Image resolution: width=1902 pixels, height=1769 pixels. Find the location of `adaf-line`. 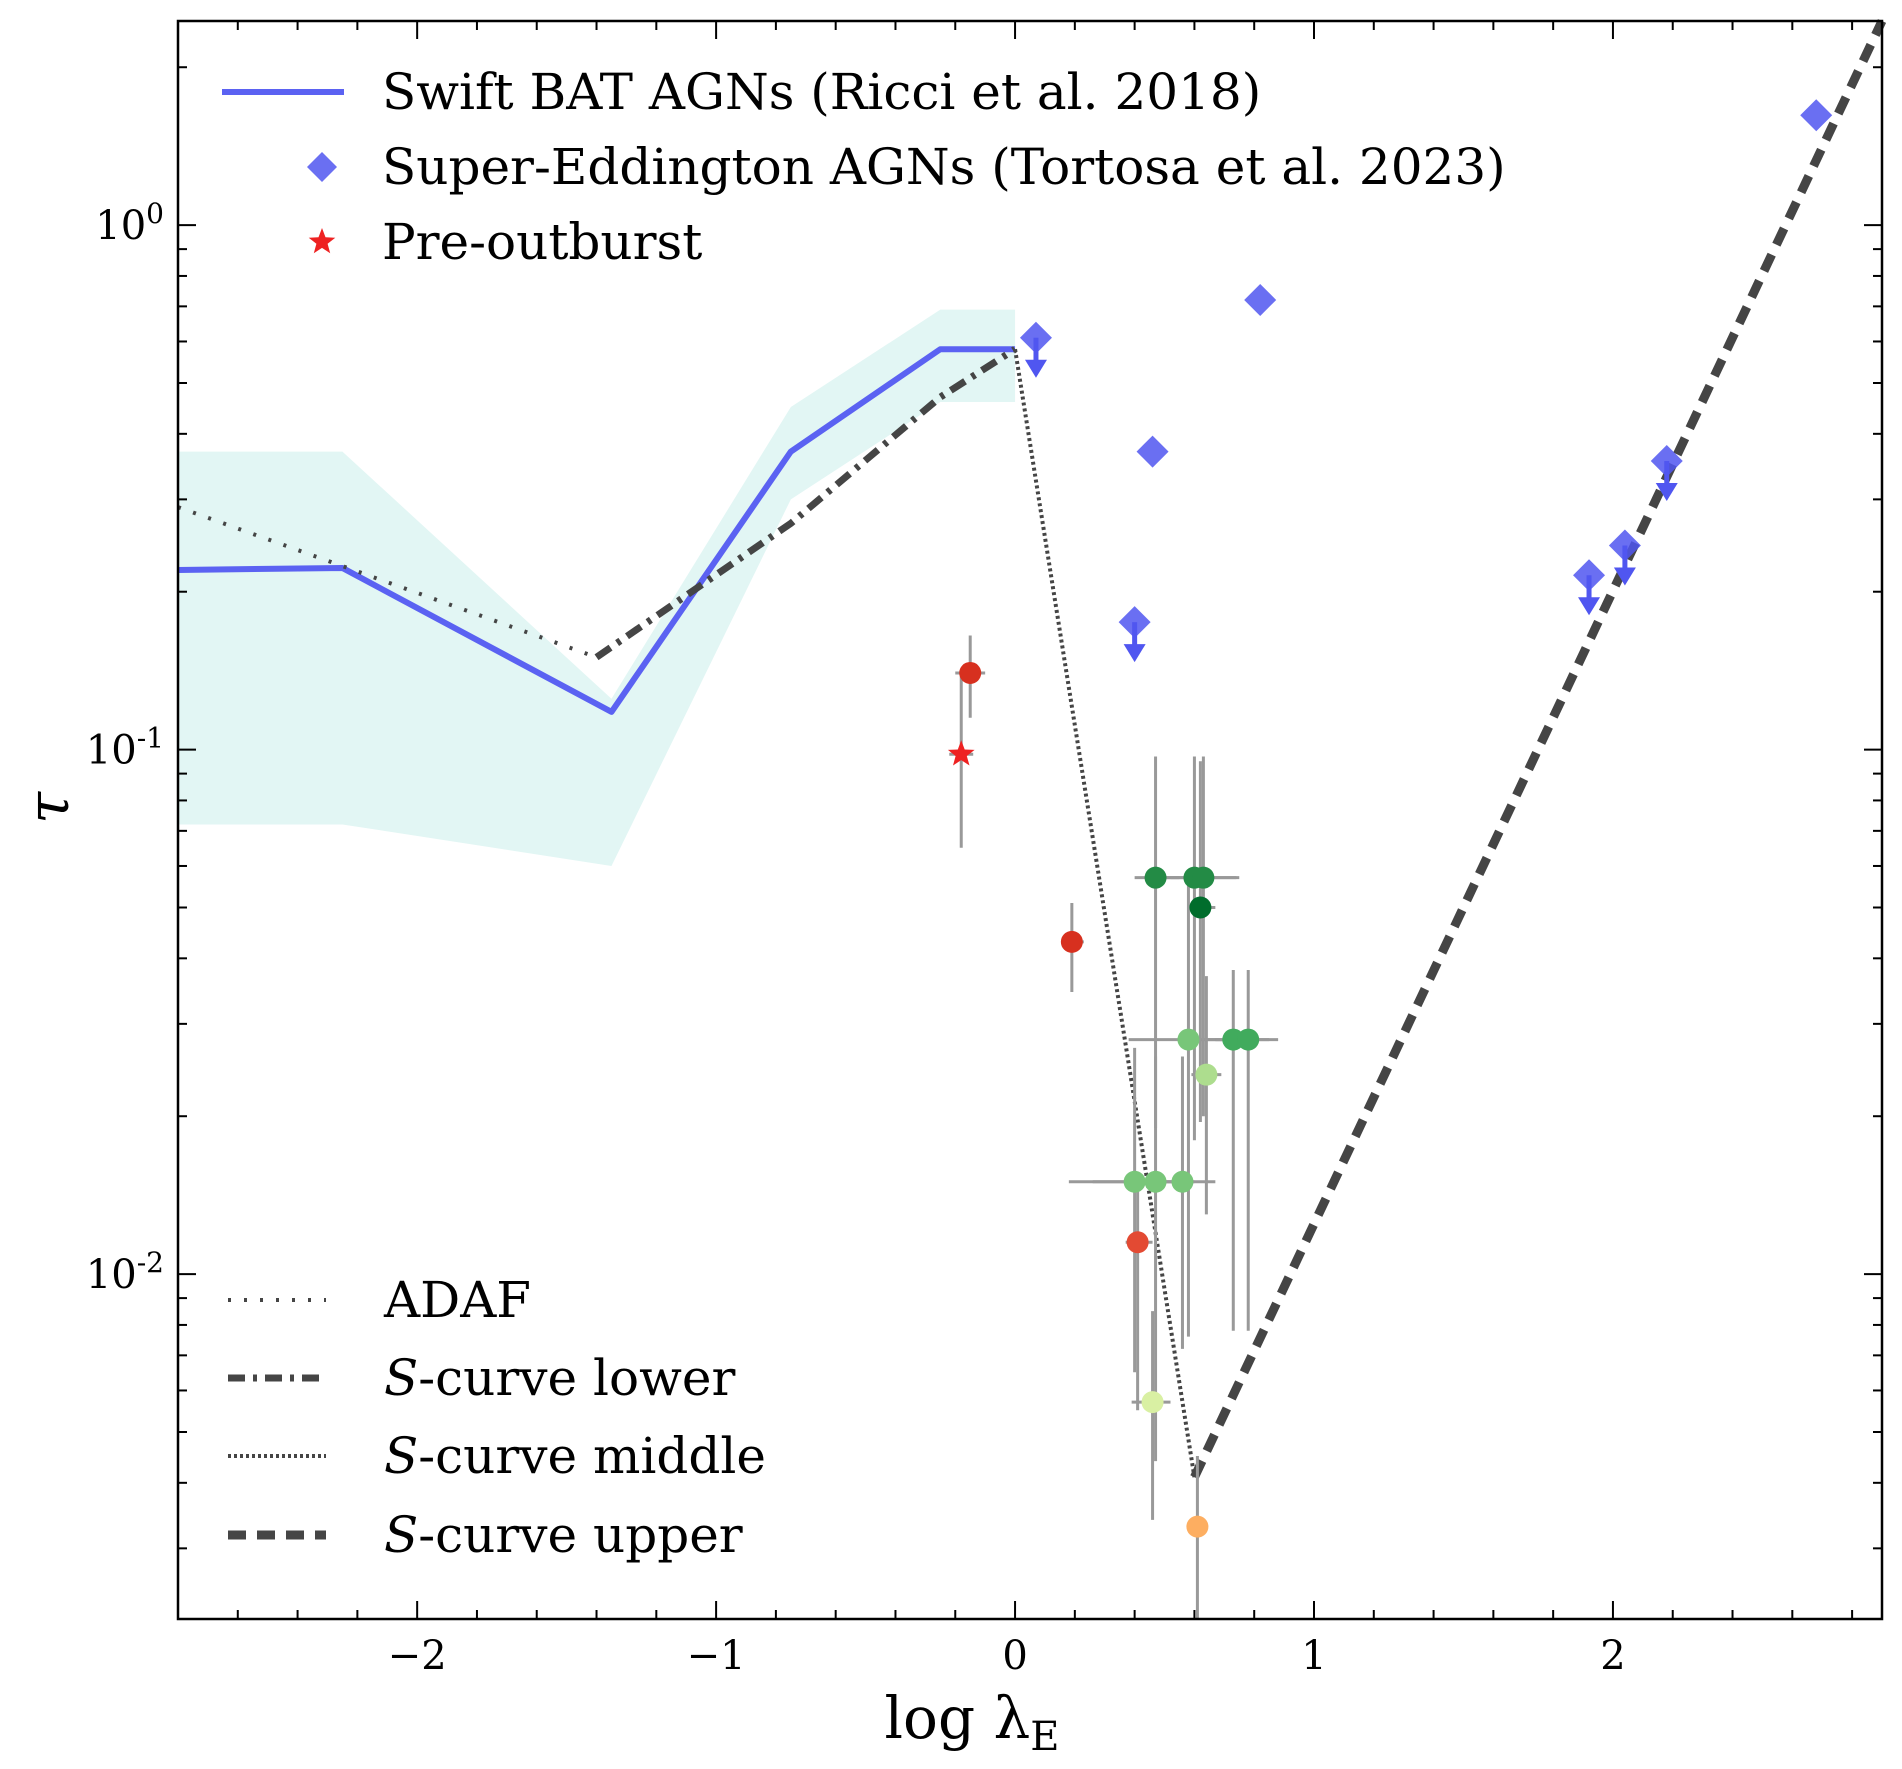

adaf-line is located at coordinates (387, 582).